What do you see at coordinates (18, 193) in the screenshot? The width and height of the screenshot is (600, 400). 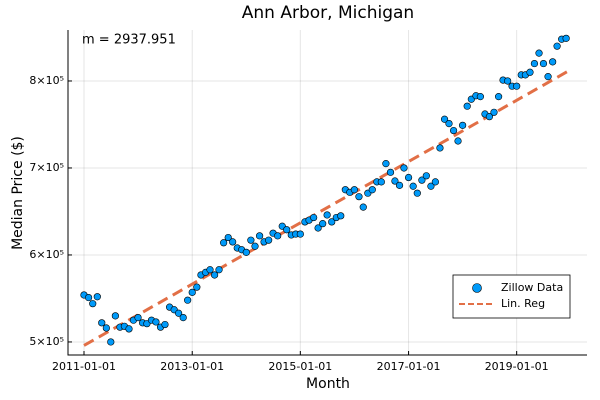 I see `y-axis-label: Median Price ($)` at bounding box center [18, 193].